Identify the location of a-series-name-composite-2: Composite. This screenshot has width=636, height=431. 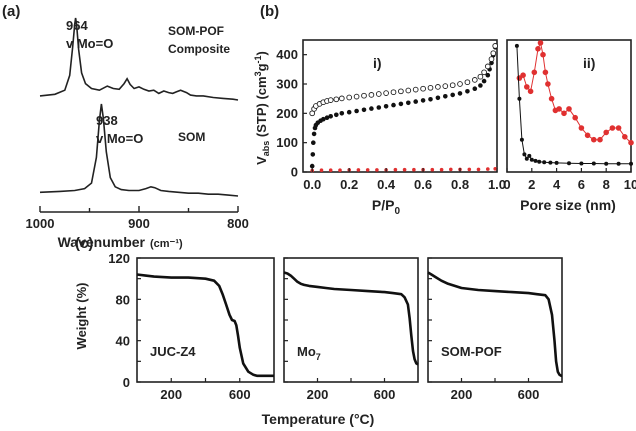
(199, 49).